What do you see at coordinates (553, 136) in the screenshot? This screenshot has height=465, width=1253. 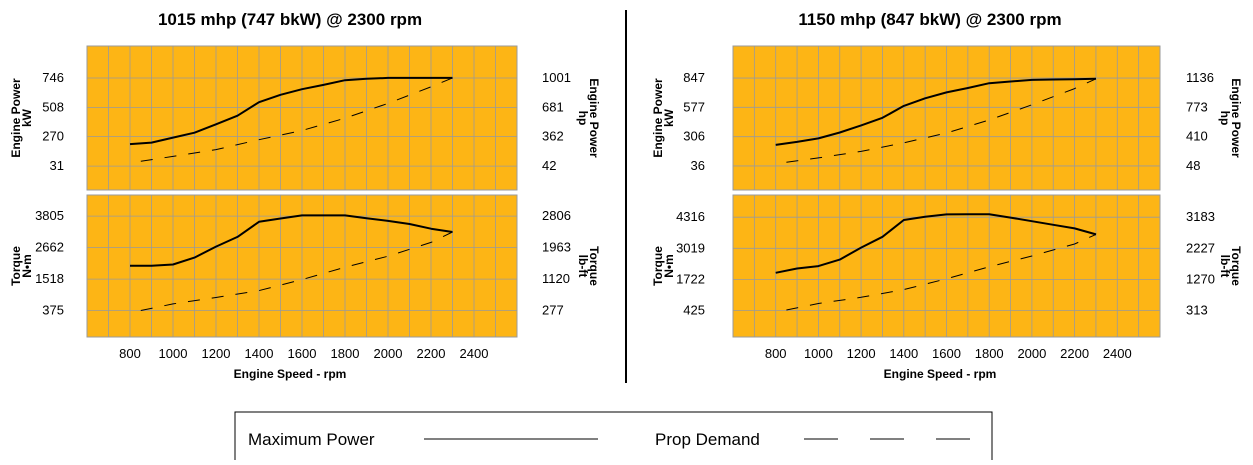 I see `y-tick-label-right: 362` at bounding box center [553, 136].